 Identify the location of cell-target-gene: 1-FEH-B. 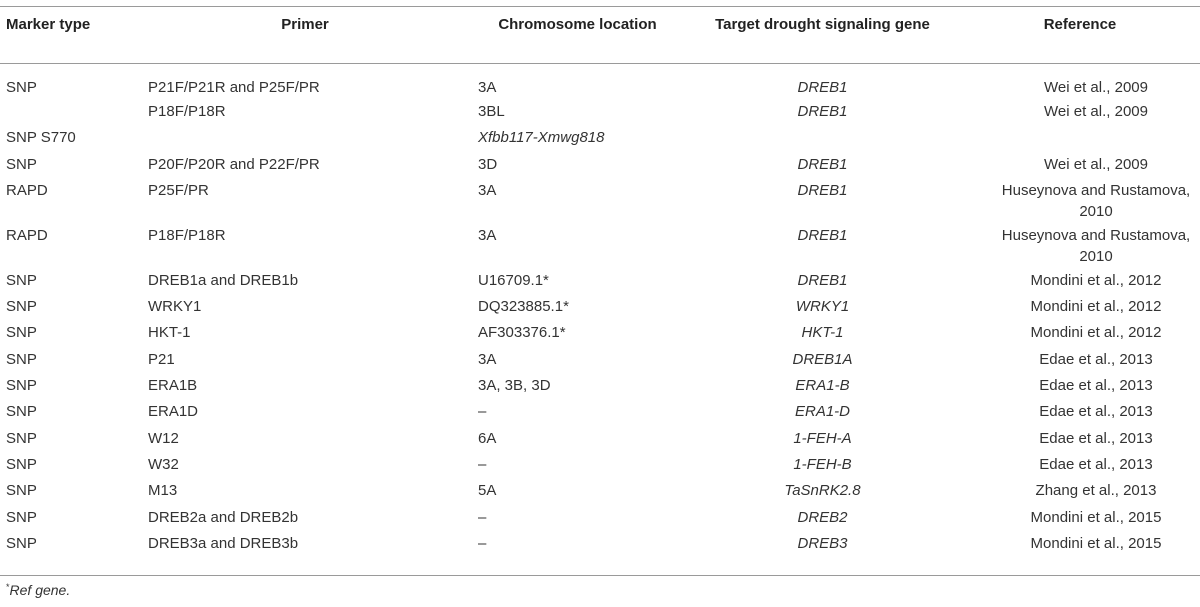
(822, 464).